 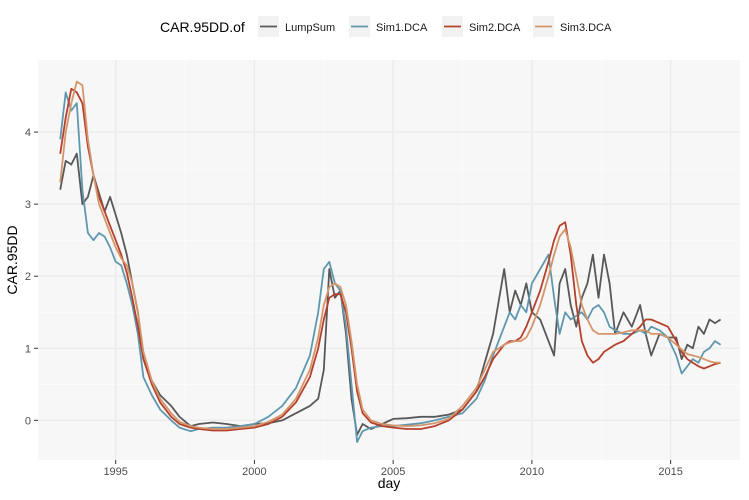 What do you see at coordinates (495, 28) in the screenshot?
I see `legend-label: Sim2.DCA` at bounding box center [495, 28].